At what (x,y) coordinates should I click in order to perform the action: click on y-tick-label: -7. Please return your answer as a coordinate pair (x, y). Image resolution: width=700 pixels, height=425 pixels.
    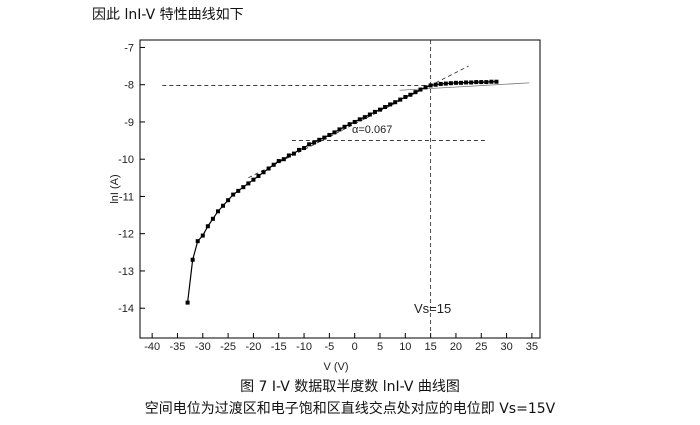
    Looking at the image, I should click on (129, 48).